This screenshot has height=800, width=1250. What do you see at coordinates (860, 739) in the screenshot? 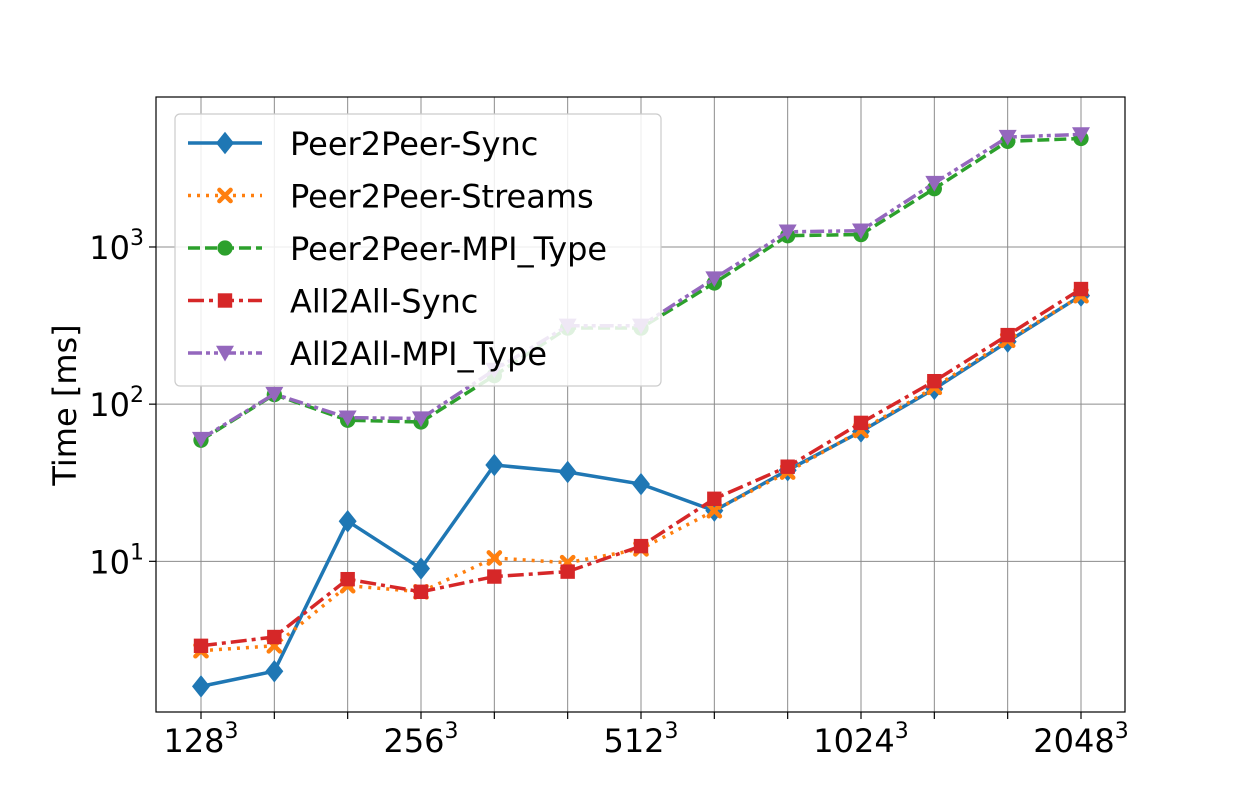
I see `x-tick-label: 10243` at bounding box center [860, 739].